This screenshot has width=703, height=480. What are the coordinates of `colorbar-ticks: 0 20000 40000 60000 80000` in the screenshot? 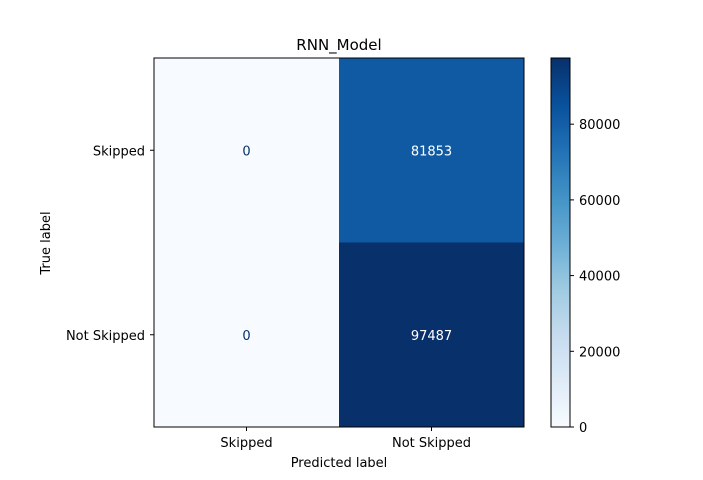 It's located at (595, 277).